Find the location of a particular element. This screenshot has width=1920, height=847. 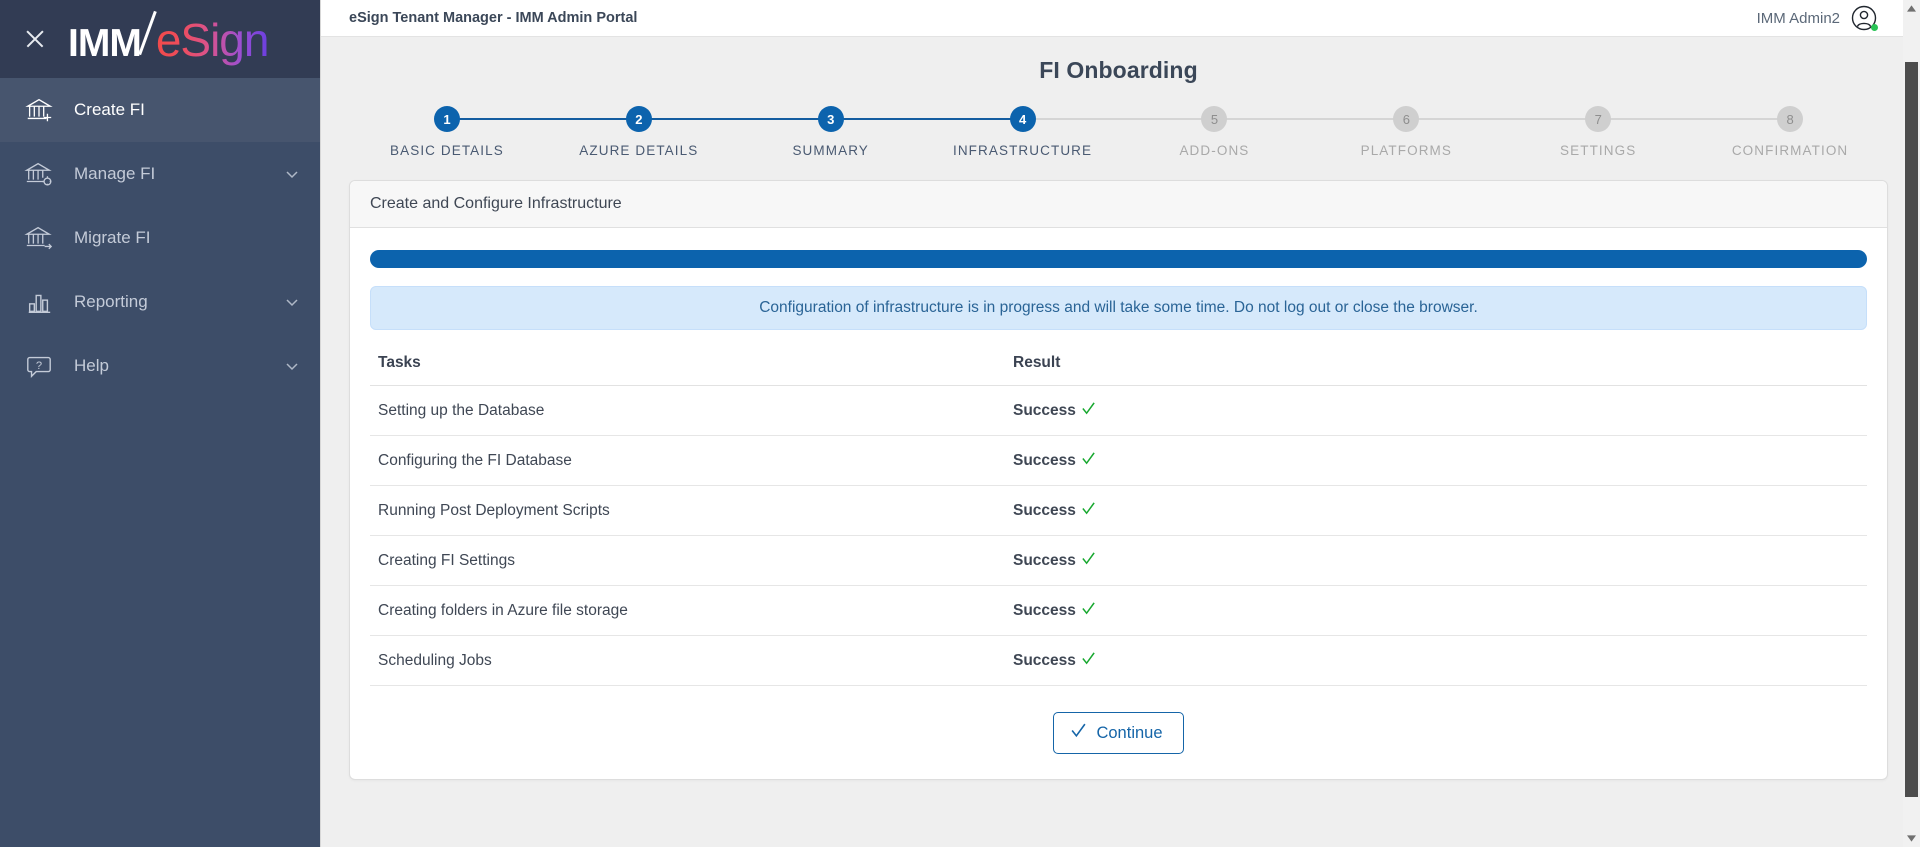

table-head: Tasks Result is located at coordinates (1118, 370).